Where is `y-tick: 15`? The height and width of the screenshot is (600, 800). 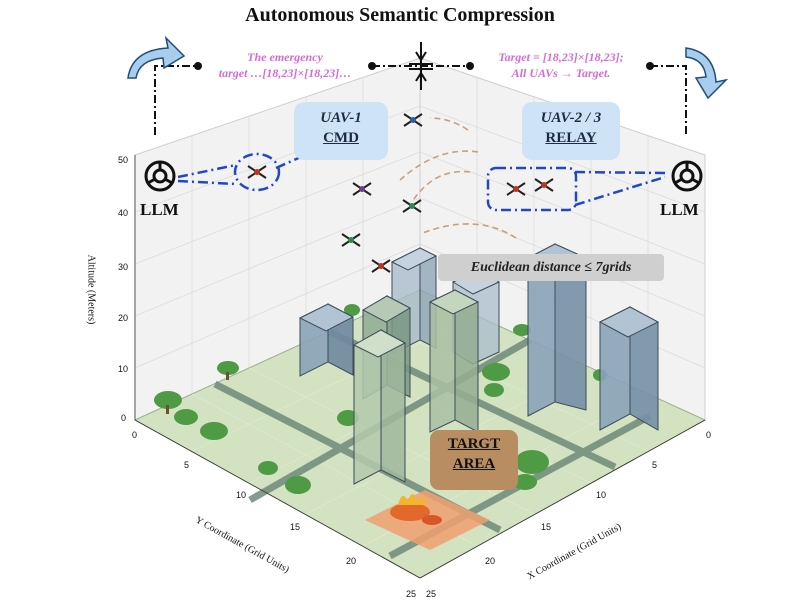 y-tick: 15 is located at coordinates (295, 527).